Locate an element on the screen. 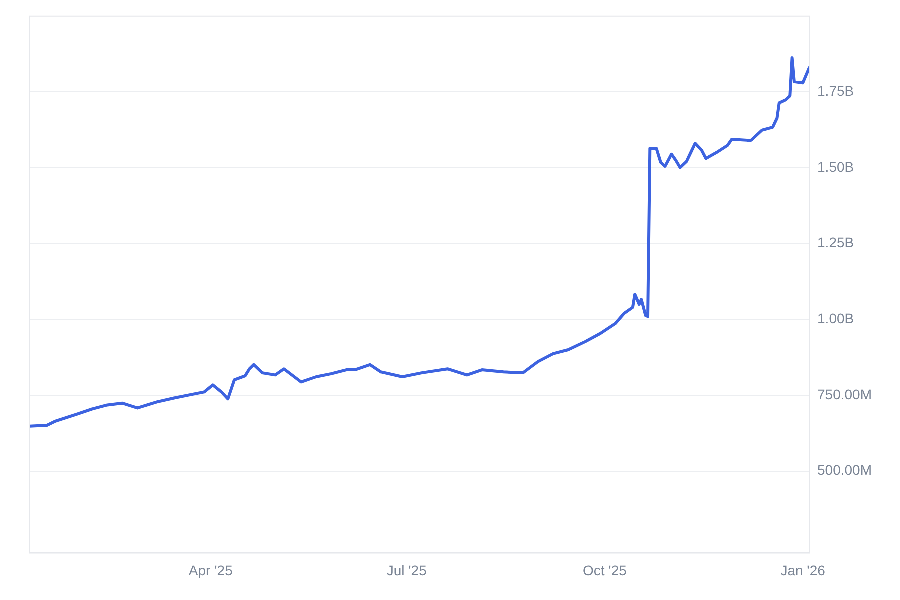 The height and width of the screenshot is (600, 900). x-tick-label: Oct '25 is located at coordinates (605, 570).